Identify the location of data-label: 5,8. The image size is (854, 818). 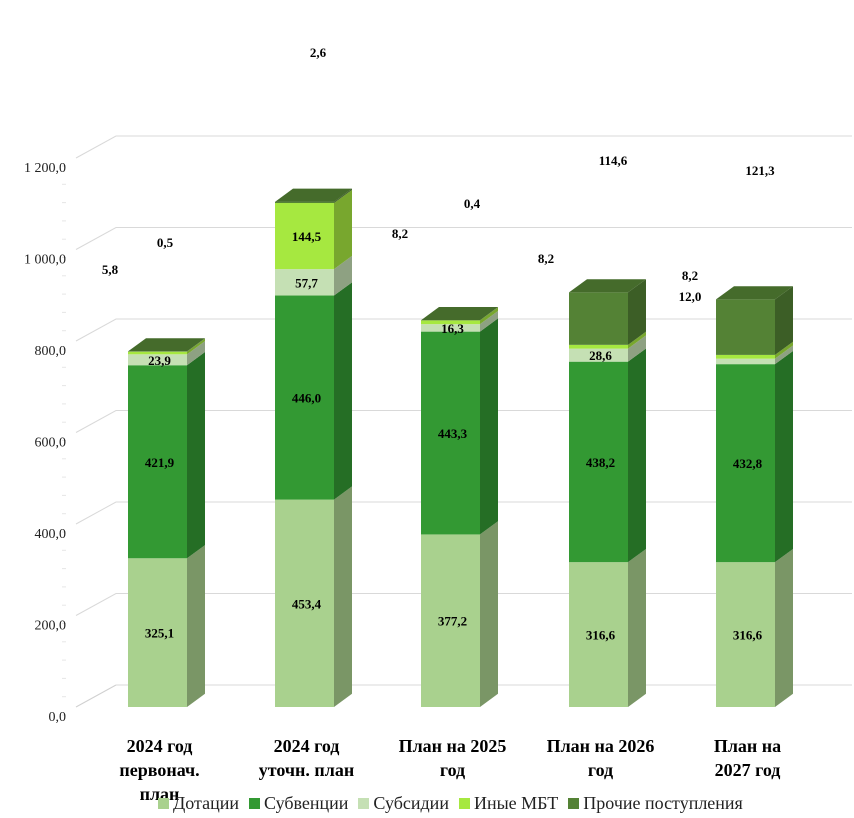
(110, 269).